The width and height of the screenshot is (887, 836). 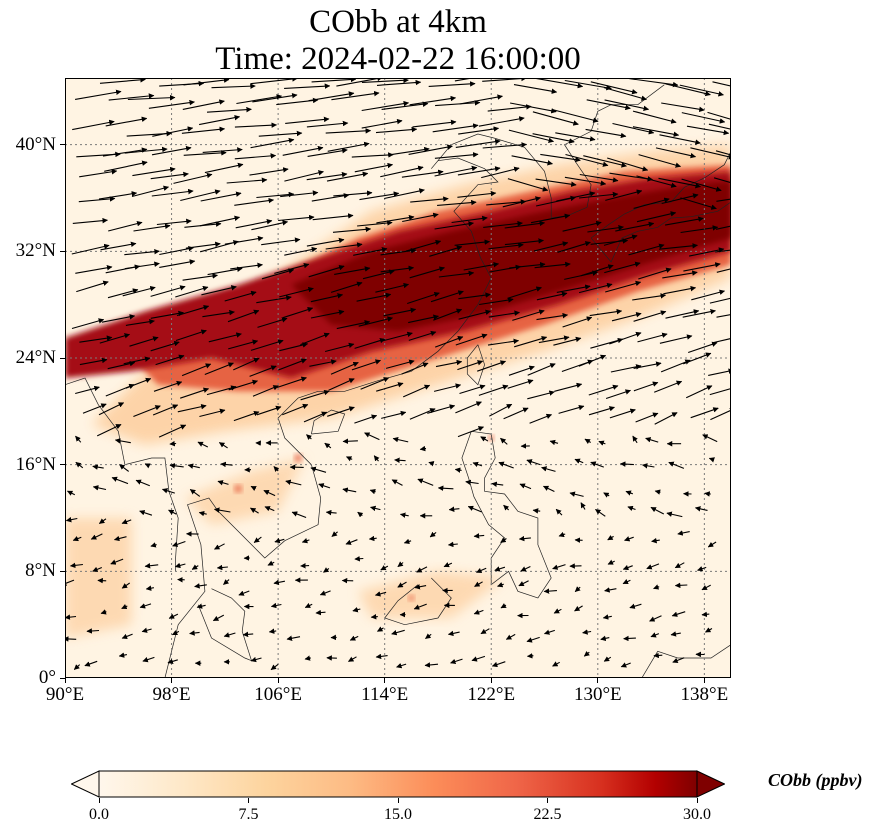 What do you see at coordinates (547, 800) in the screenshot?
I see `colorbar-tick-mark` at bounding box center [547, 800].